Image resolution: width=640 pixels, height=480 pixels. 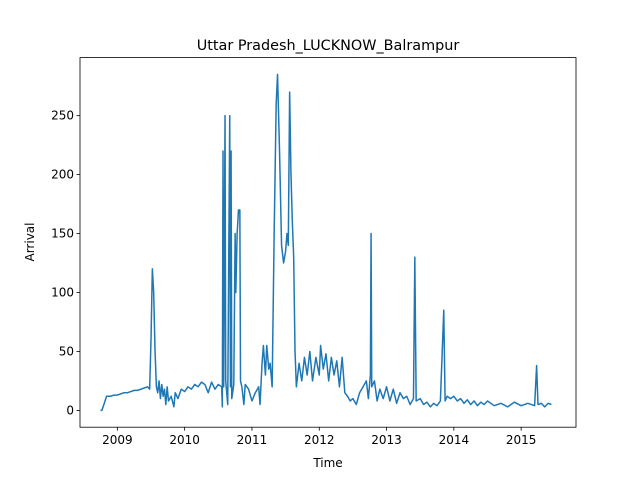 I want to click on y-tick-label: 0, so click(x=70, y=410).